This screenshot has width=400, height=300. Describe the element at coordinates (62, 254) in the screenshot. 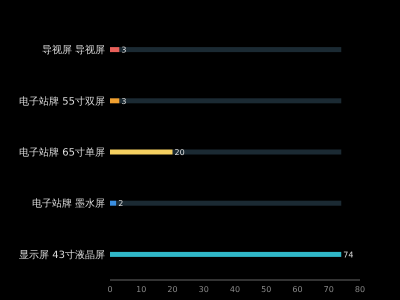

I see `y-tick-label: 显示屏 43寸液晶屏` at that location.